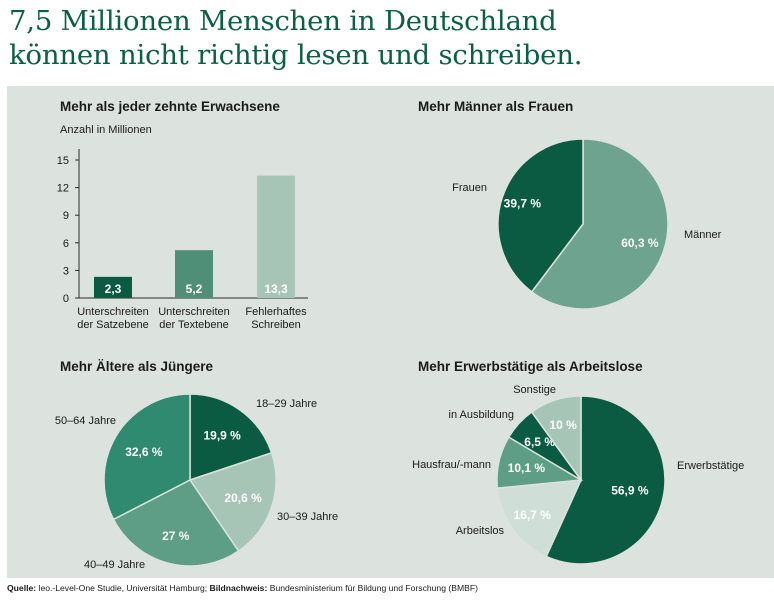 This screenshot has height=600, width=774. What do you see at coordinates (710, 466) in the screenshot?
I see `pie-employment-category-label: Erwerbstätige` at bounding box center [710, 466].